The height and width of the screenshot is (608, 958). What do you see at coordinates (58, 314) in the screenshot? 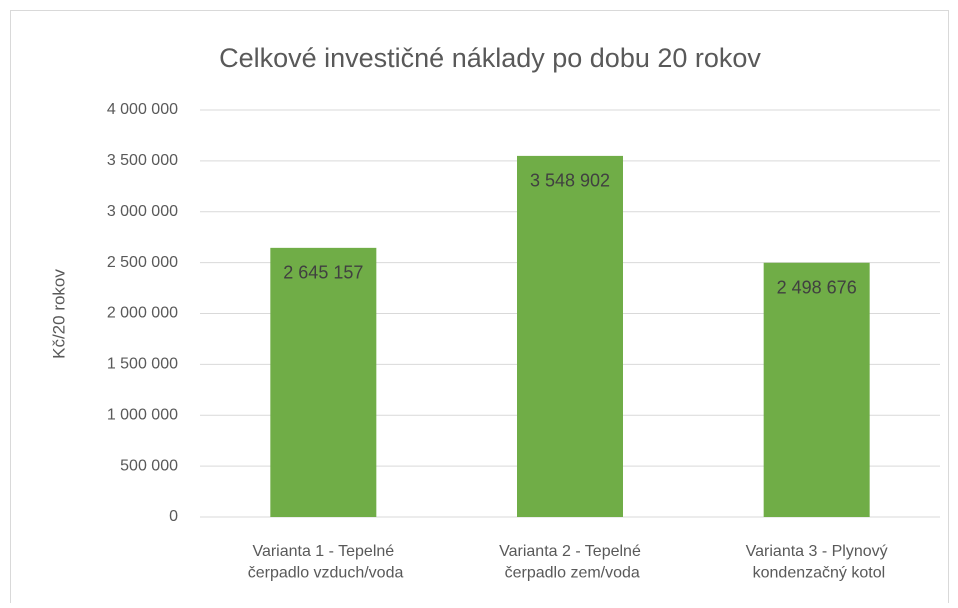
I see `y-axis-title: Kč/20 rokov` at bounding box center [58, 314].